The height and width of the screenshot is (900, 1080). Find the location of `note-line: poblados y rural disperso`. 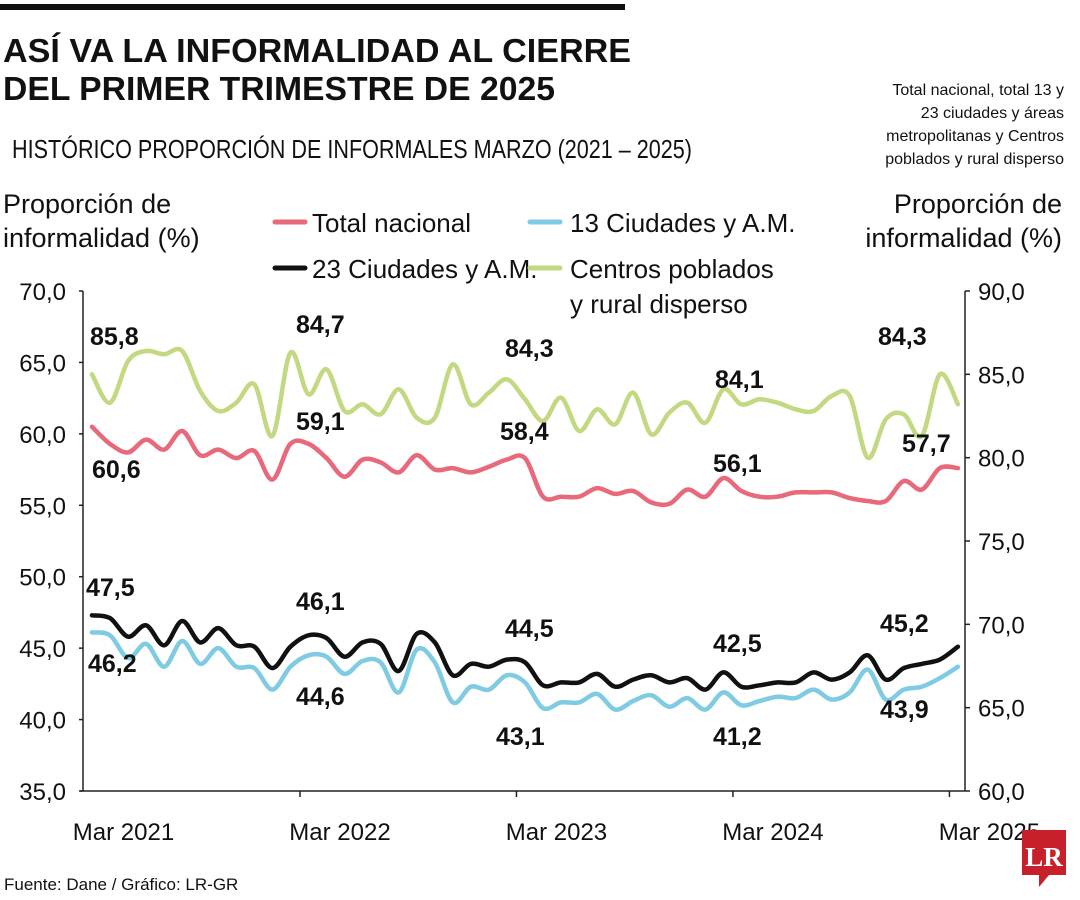

note-line: poblados y rural disperso is located at coordinates (974, 159).